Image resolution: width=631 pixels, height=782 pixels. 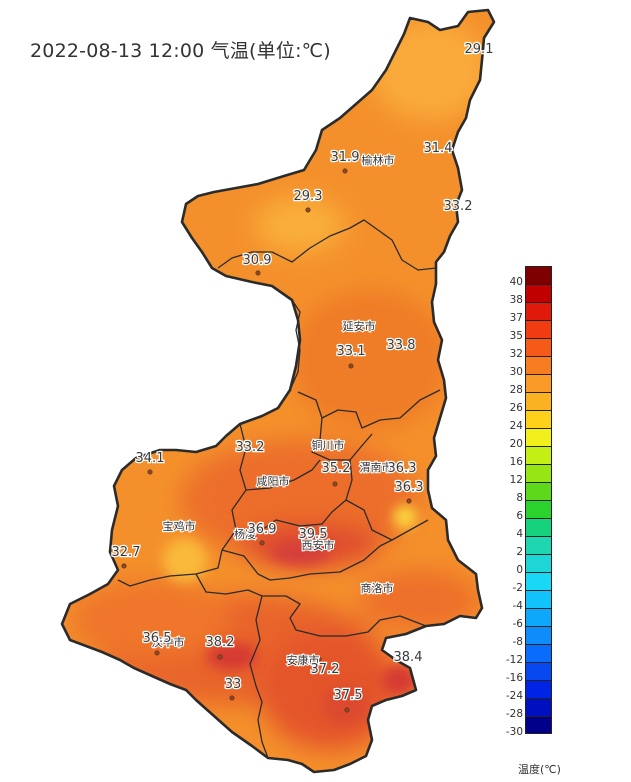 I want to click on legend-tick-label: -8, so click(x=517, y=642).